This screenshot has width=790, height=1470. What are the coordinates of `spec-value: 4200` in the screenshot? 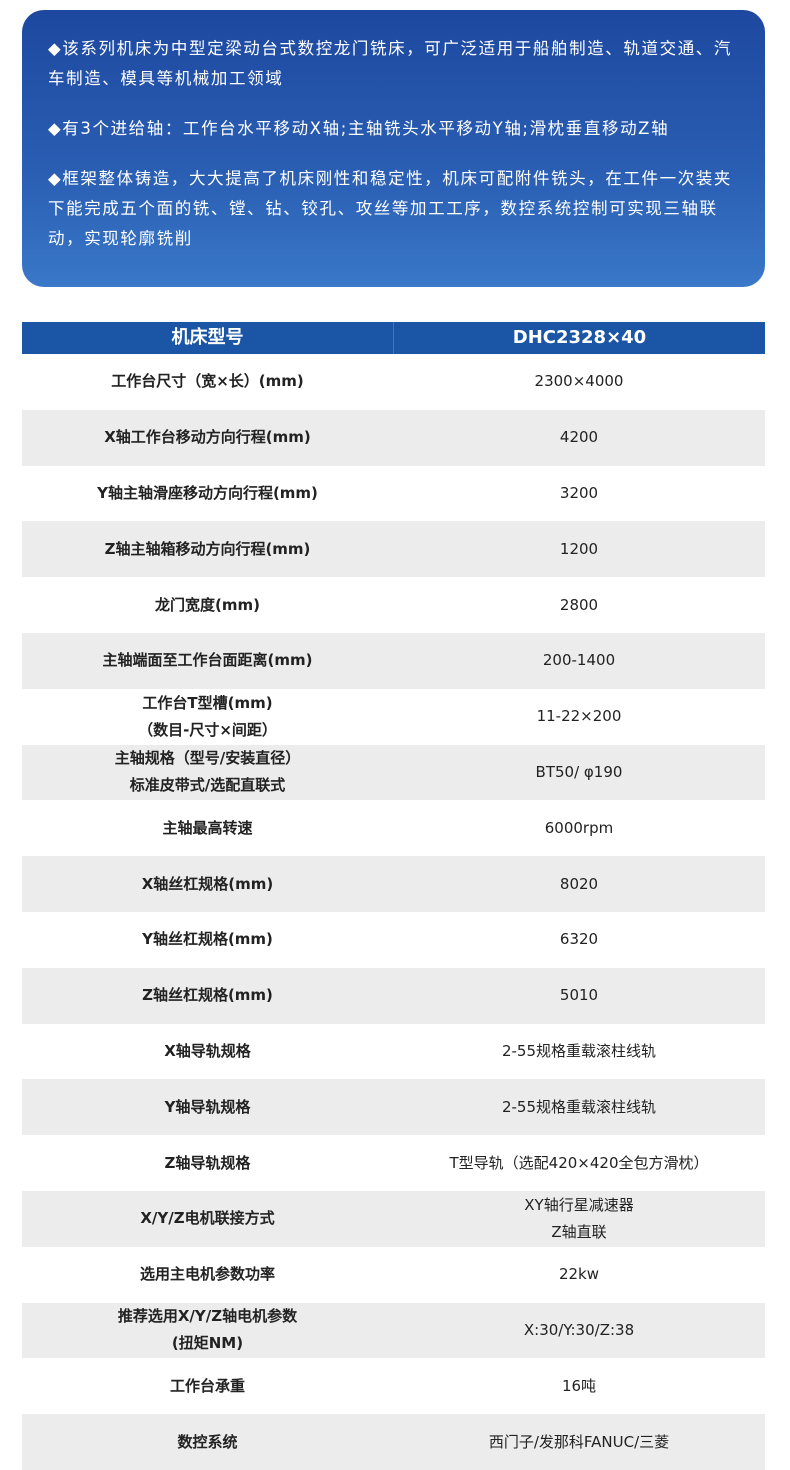 It's located at (579, 437).